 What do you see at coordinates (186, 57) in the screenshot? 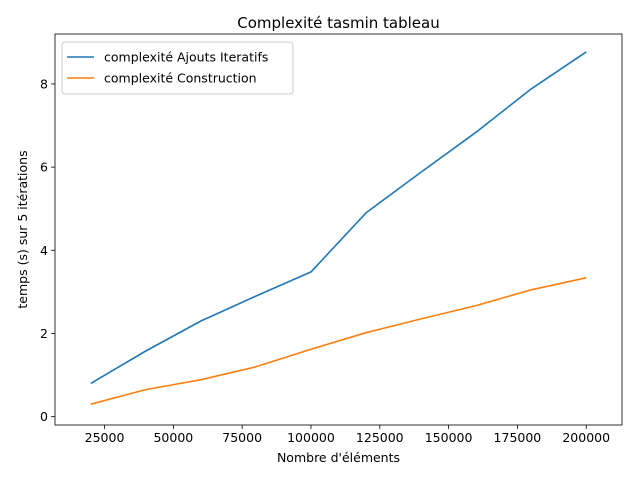
I see `legend-label-1: complexité Ajouts Iteratifs` at bounding box center [186, 57].